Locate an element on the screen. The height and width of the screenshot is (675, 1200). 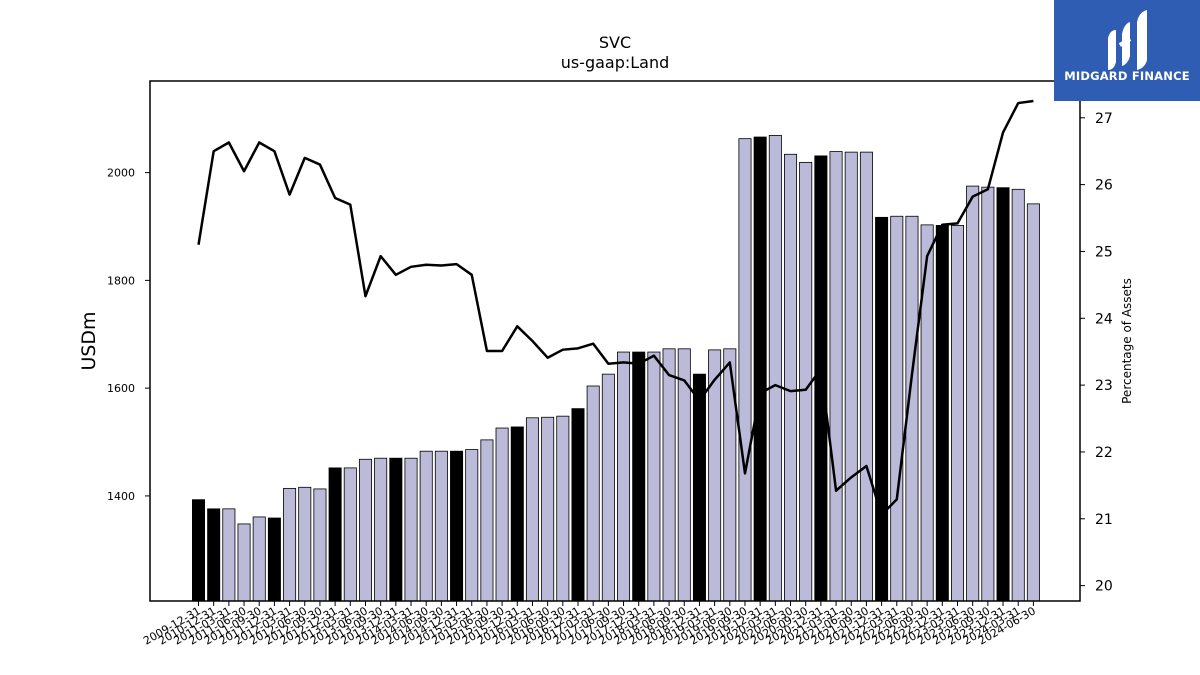
y2tick-label: 26 is located at coordinates (1104, 186).